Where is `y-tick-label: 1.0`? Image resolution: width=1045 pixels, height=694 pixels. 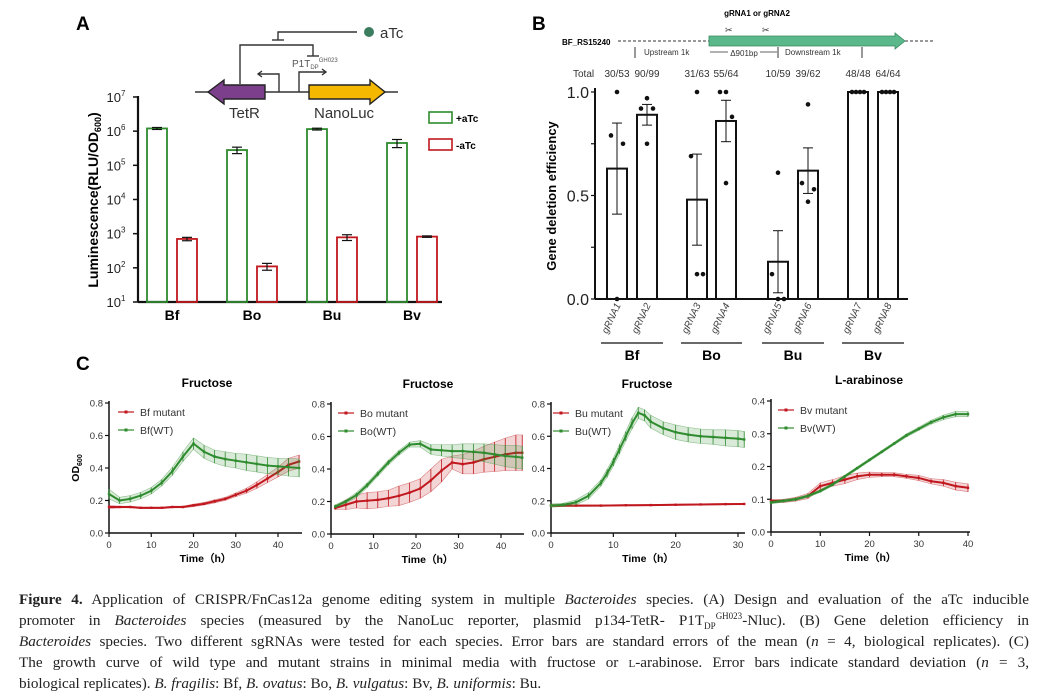
y-tick-label: 1.0 is located at coordinates (578, 93).